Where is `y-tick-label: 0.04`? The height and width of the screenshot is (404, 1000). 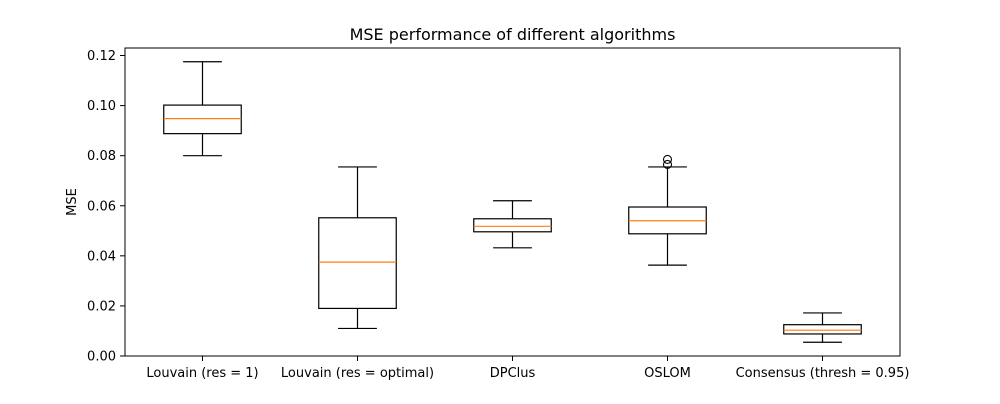 y-tick-label: 0.04 is located at coordinates (101, 256).